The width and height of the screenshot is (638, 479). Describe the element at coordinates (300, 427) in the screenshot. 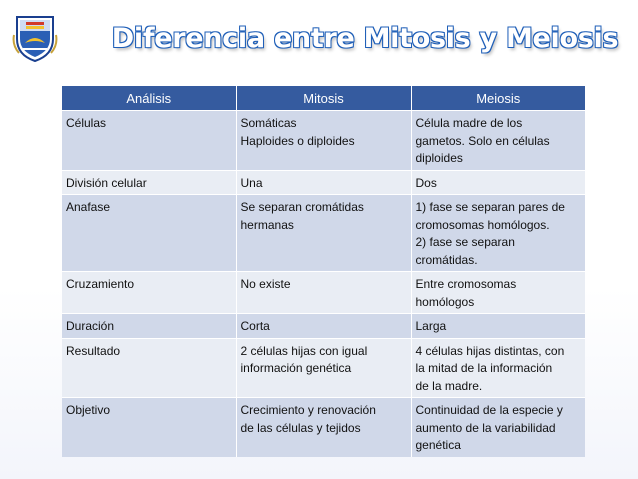

I see `cell-text-line: de las células y tejidos` at that location.